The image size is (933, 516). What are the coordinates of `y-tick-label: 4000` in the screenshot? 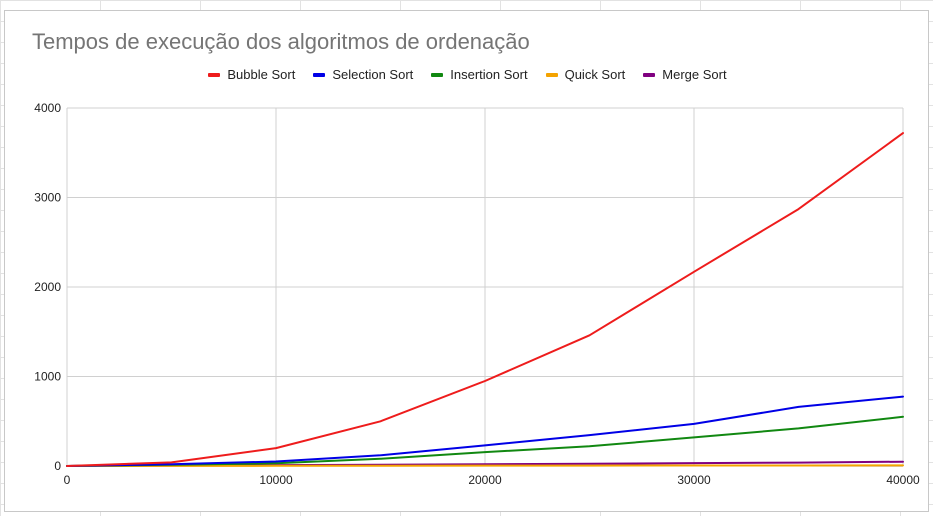 It's located at (47, 108).